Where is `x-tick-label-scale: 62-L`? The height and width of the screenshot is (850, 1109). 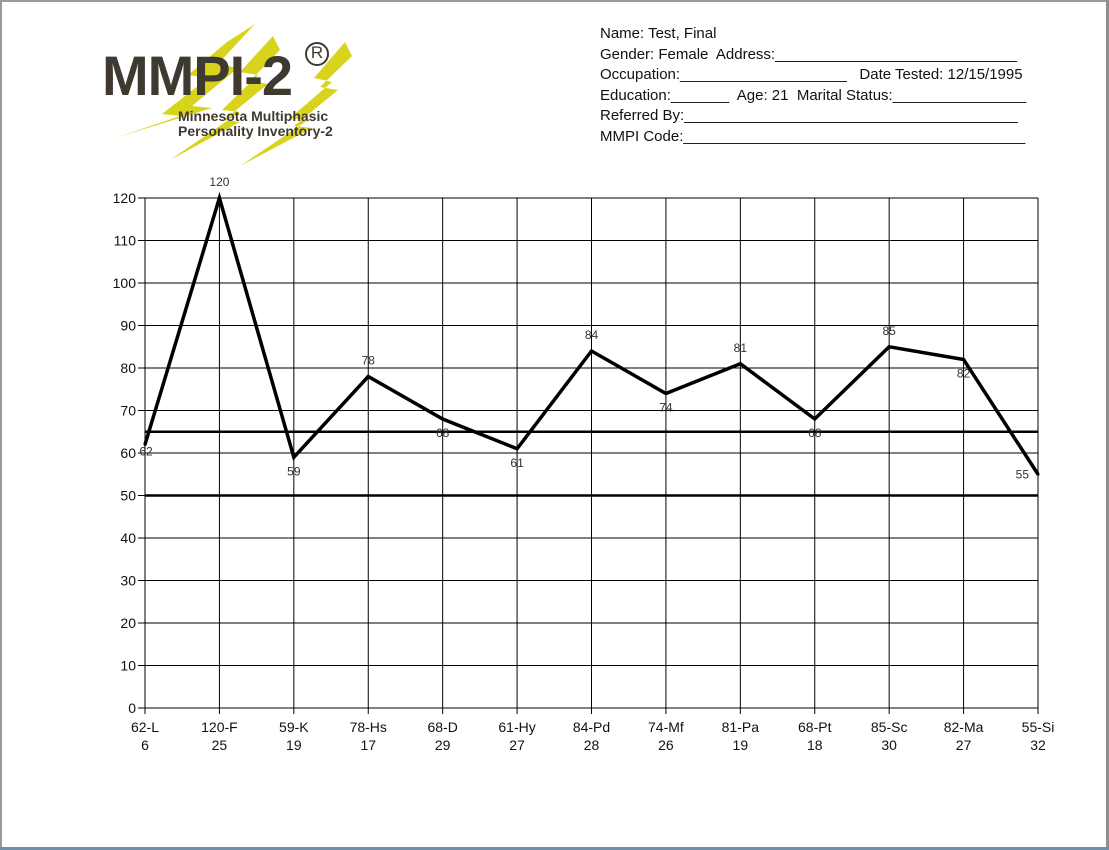
x-tick-label-scale: 62-L is located at coordinates (145, 727).